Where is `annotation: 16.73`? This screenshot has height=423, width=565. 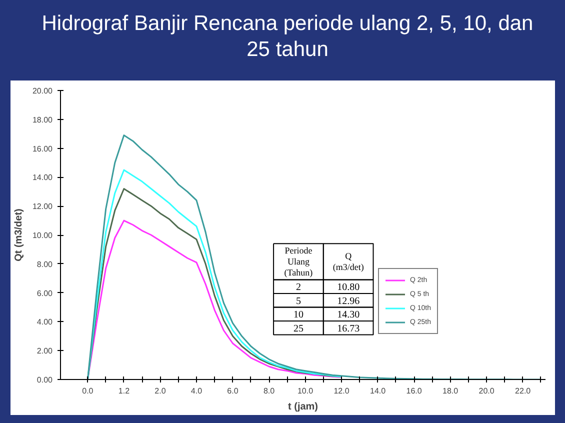 annotation: 16.73 is located at coordinates (348, 328).